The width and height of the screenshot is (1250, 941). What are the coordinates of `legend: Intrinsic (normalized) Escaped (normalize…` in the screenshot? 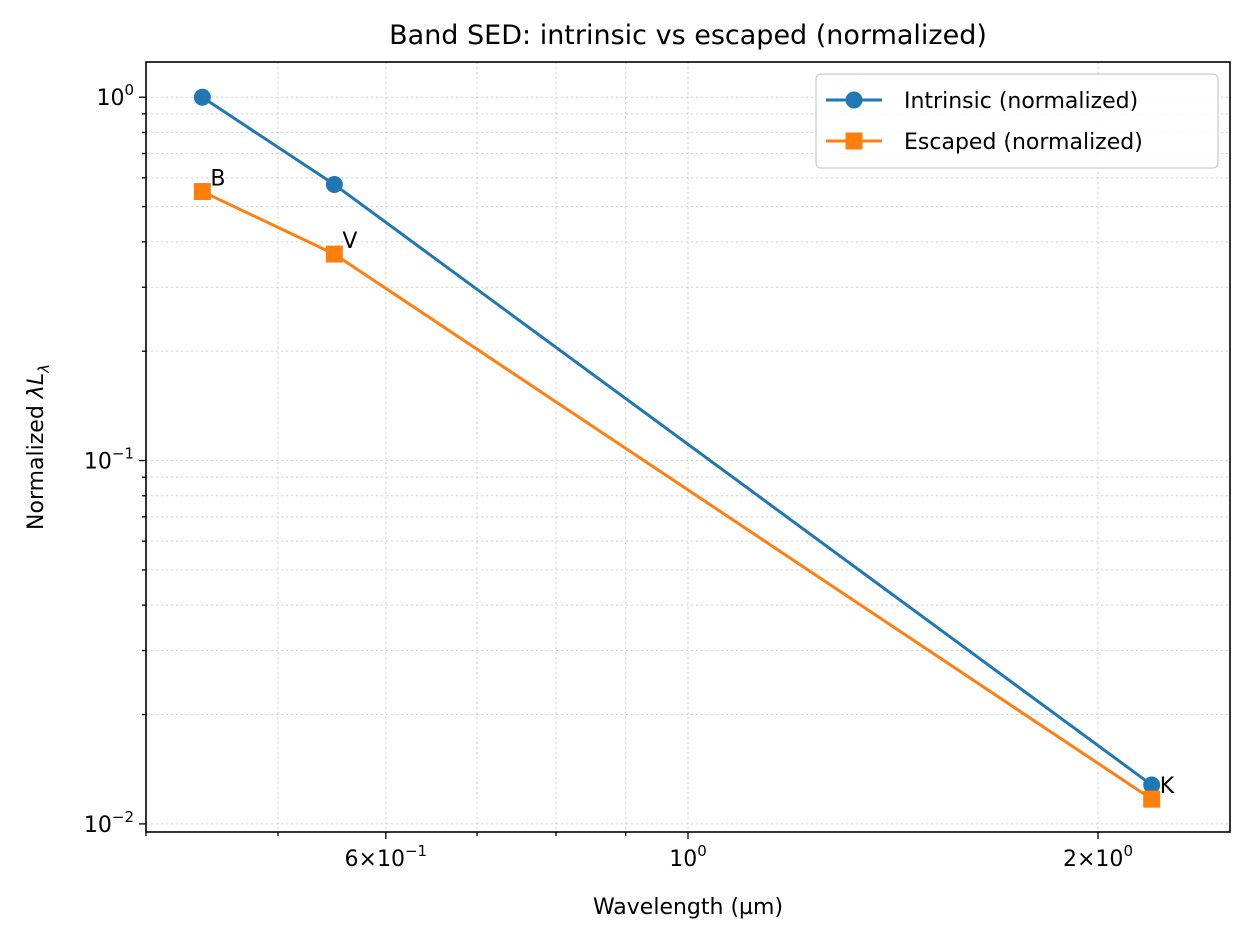 It's located at (1017, 121).